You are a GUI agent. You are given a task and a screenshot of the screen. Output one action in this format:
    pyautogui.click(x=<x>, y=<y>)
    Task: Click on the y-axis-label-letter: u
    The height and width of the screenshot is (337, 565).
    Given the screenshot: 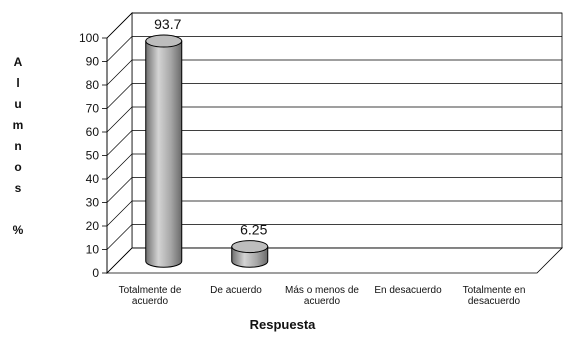 What is the action you would take?
    pyautogui.click(x=18, y=104)
    